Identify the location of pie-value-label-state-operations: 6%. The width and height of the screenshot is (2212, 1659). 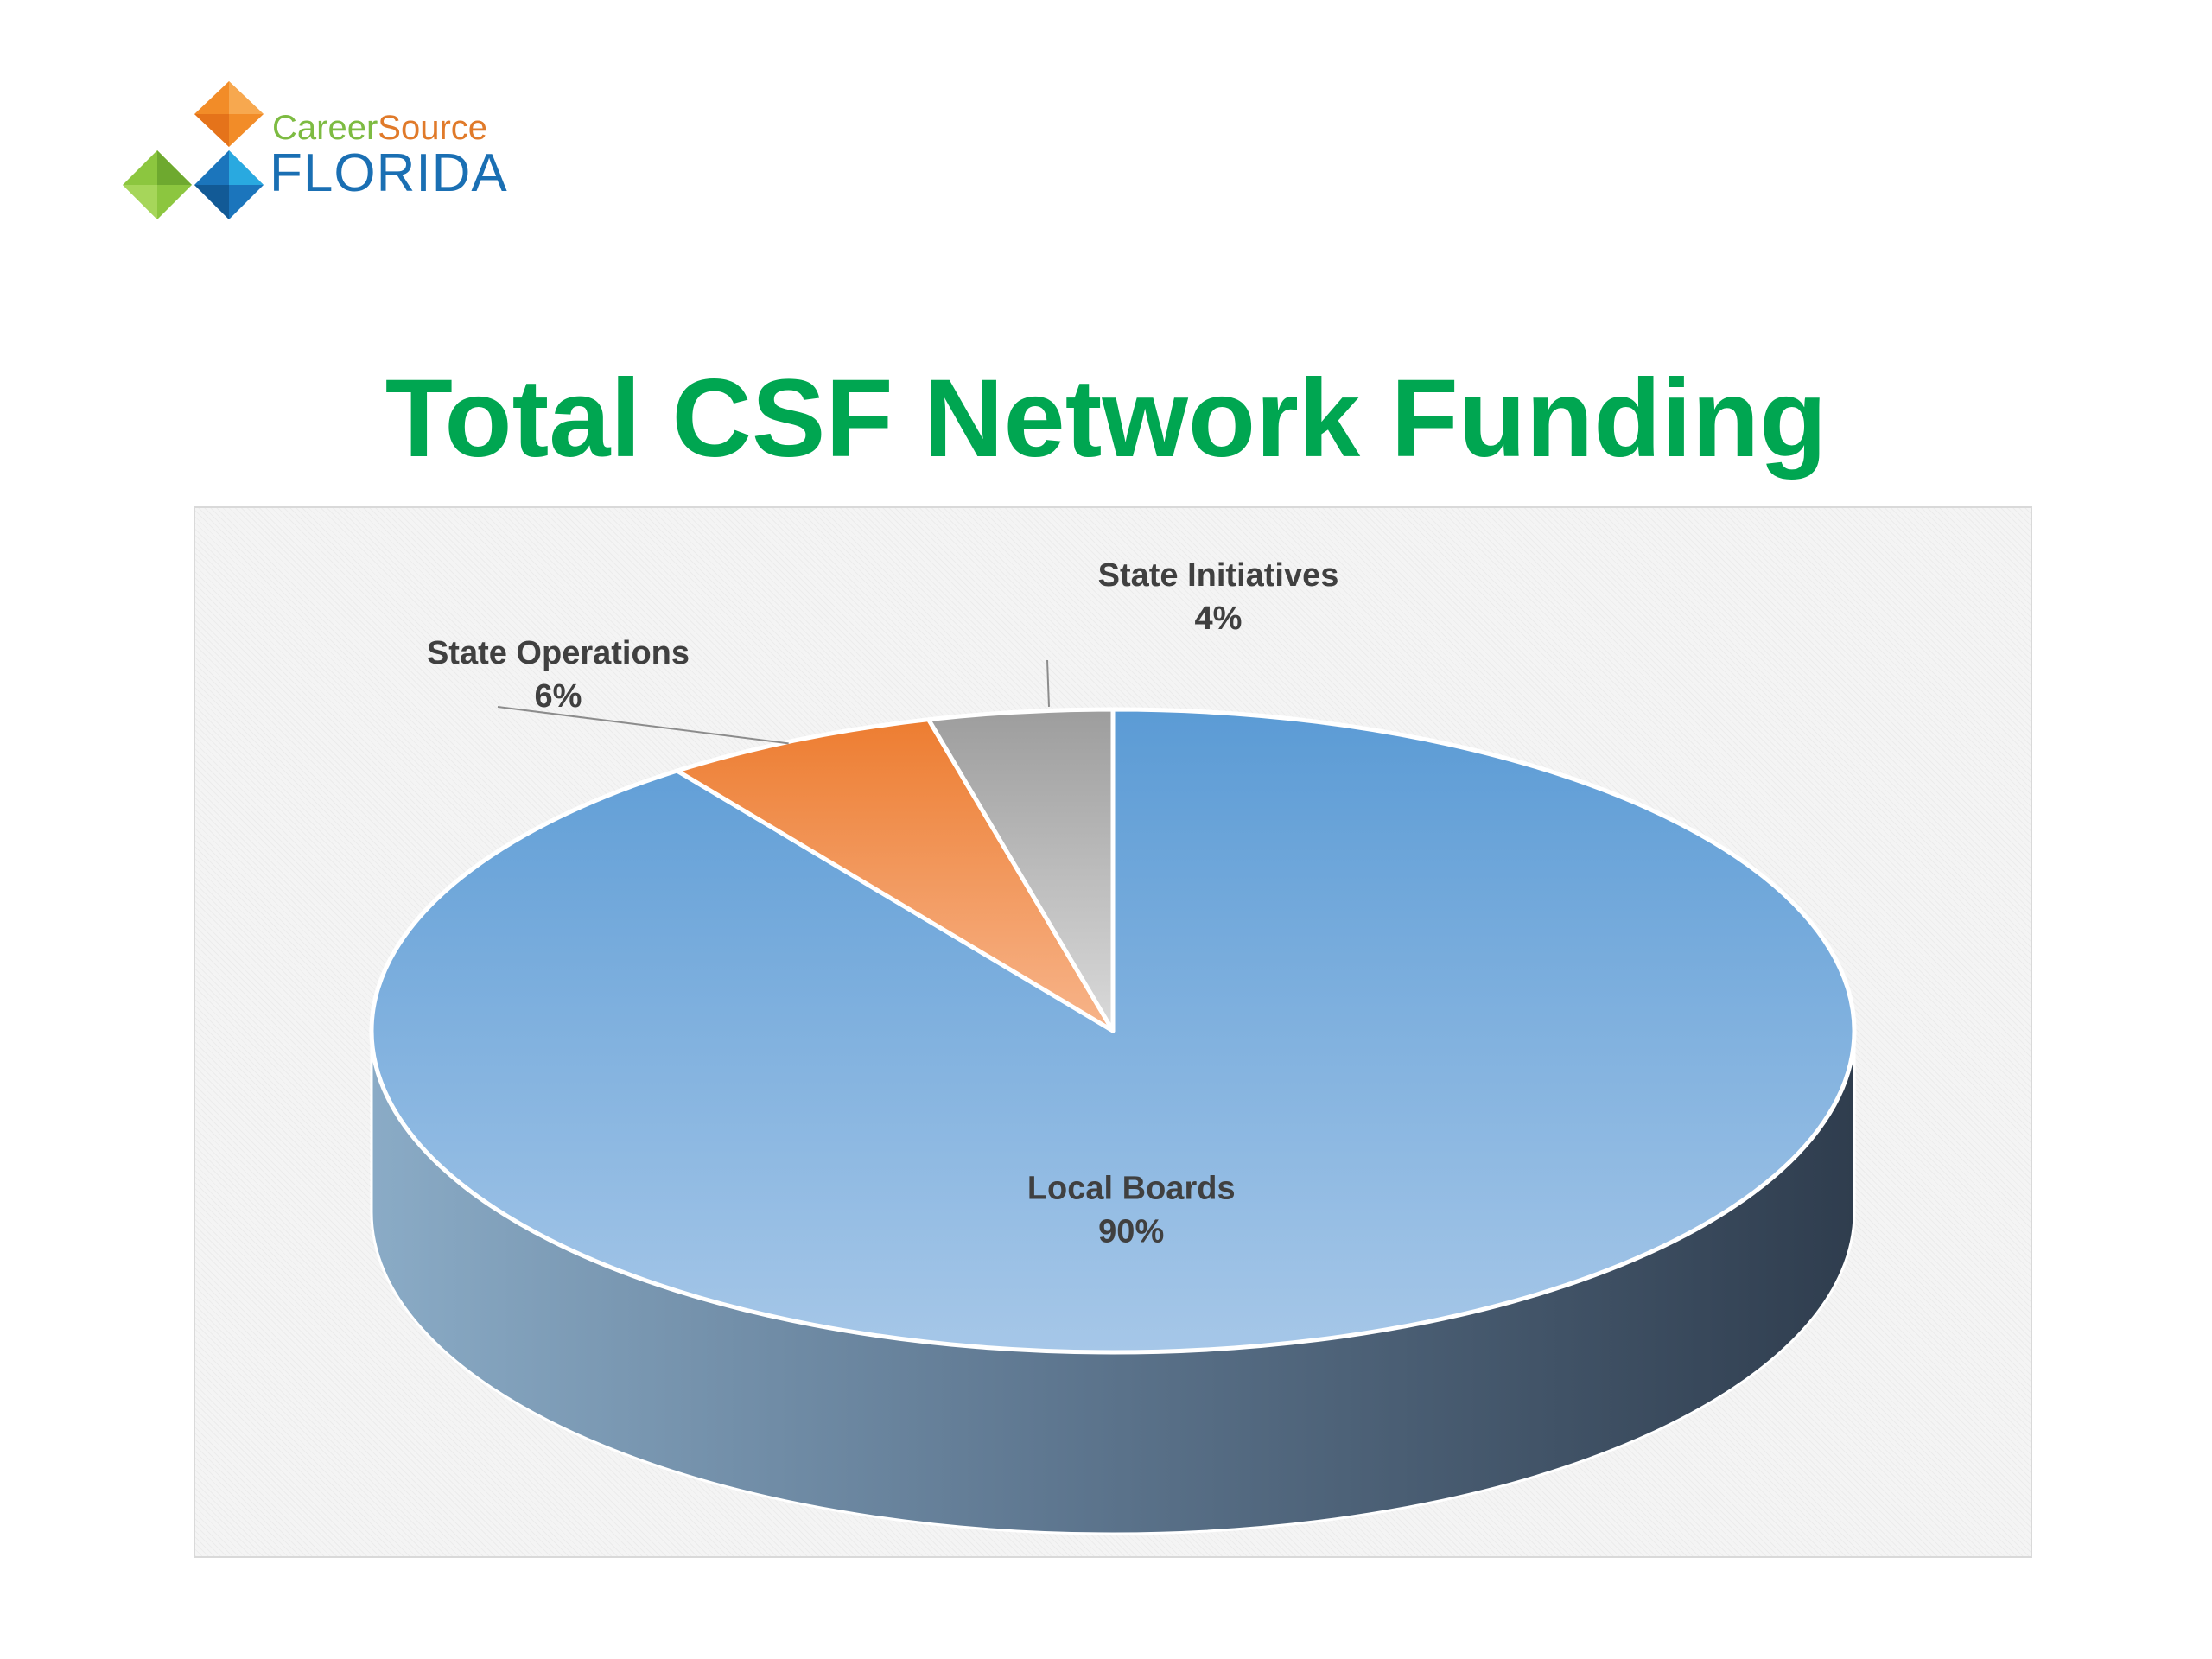
(558, 696).